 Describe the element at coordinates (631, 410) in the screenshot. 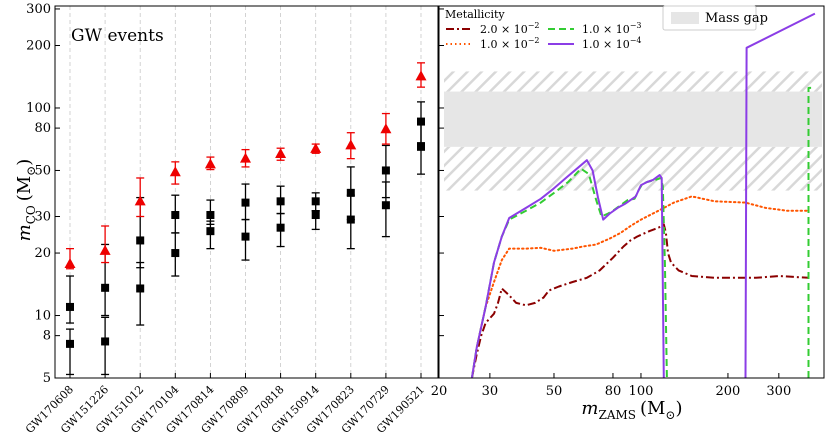

I see `right-x-axis-label: mZAMS (M⊙)` at that location.